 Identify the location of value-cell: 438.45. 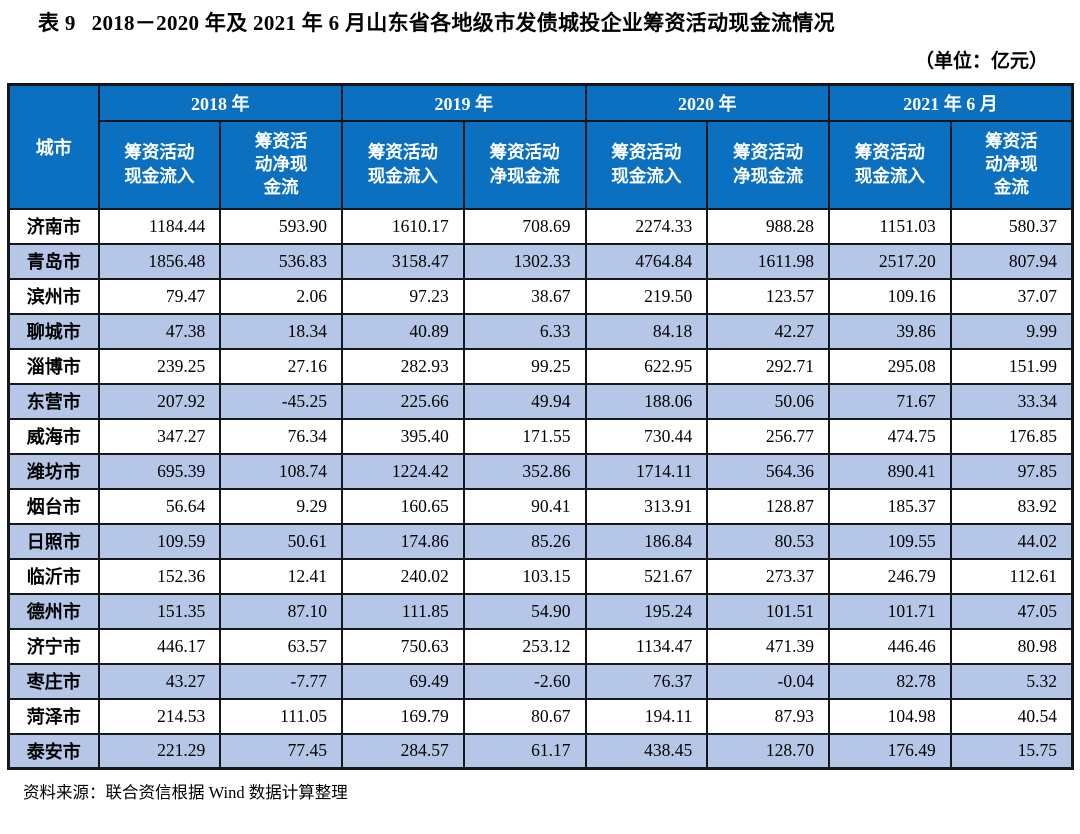
(646, 751).